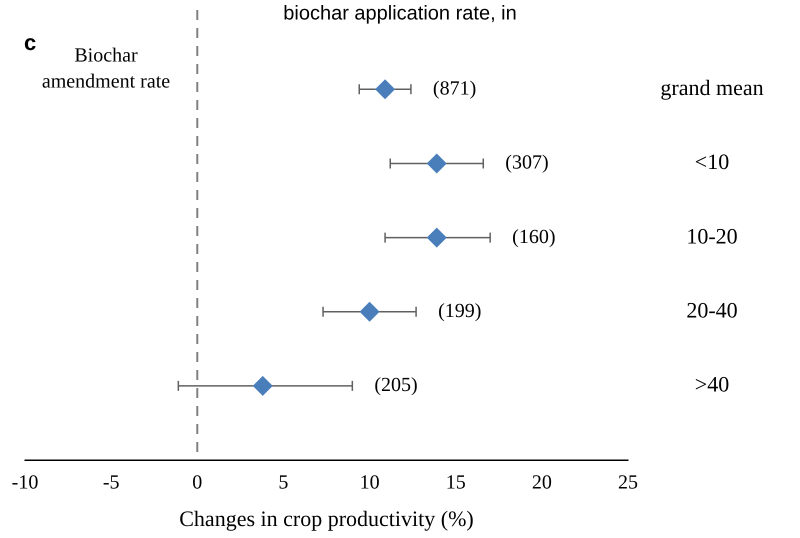 The image size is (800, 538). I want to click on annotation: Biochar amendment rate, so click(106, 68).